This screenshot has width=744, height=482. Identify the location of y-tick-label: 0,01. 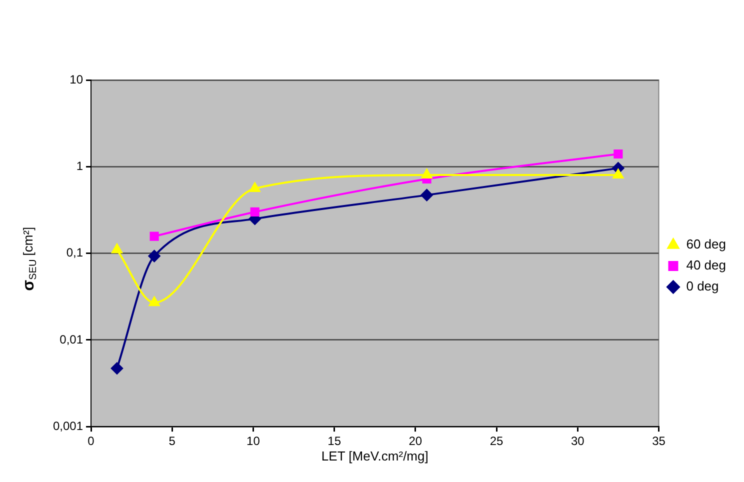
(72, 339).